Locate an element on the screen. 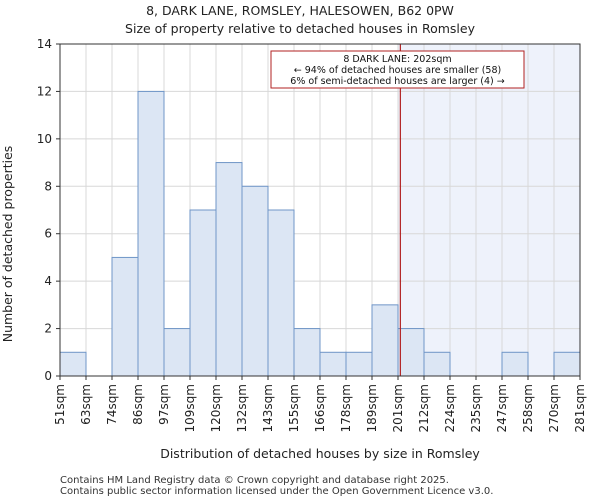 This screenshot has width=600, height=500. y-tick-label-4: 4 is located at coordinates (48, 281).